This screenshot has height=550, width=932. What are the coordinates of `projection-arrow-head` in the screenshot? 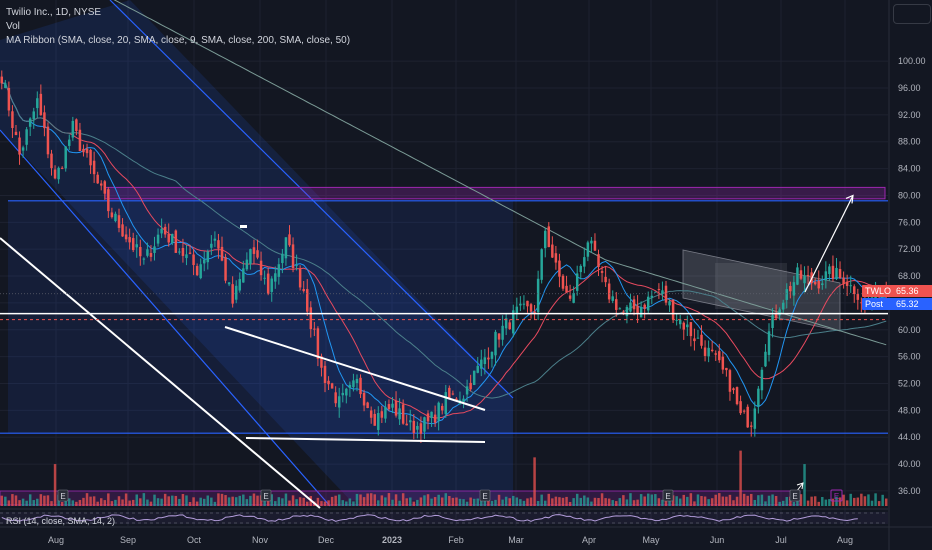 It's located at (849, 199).